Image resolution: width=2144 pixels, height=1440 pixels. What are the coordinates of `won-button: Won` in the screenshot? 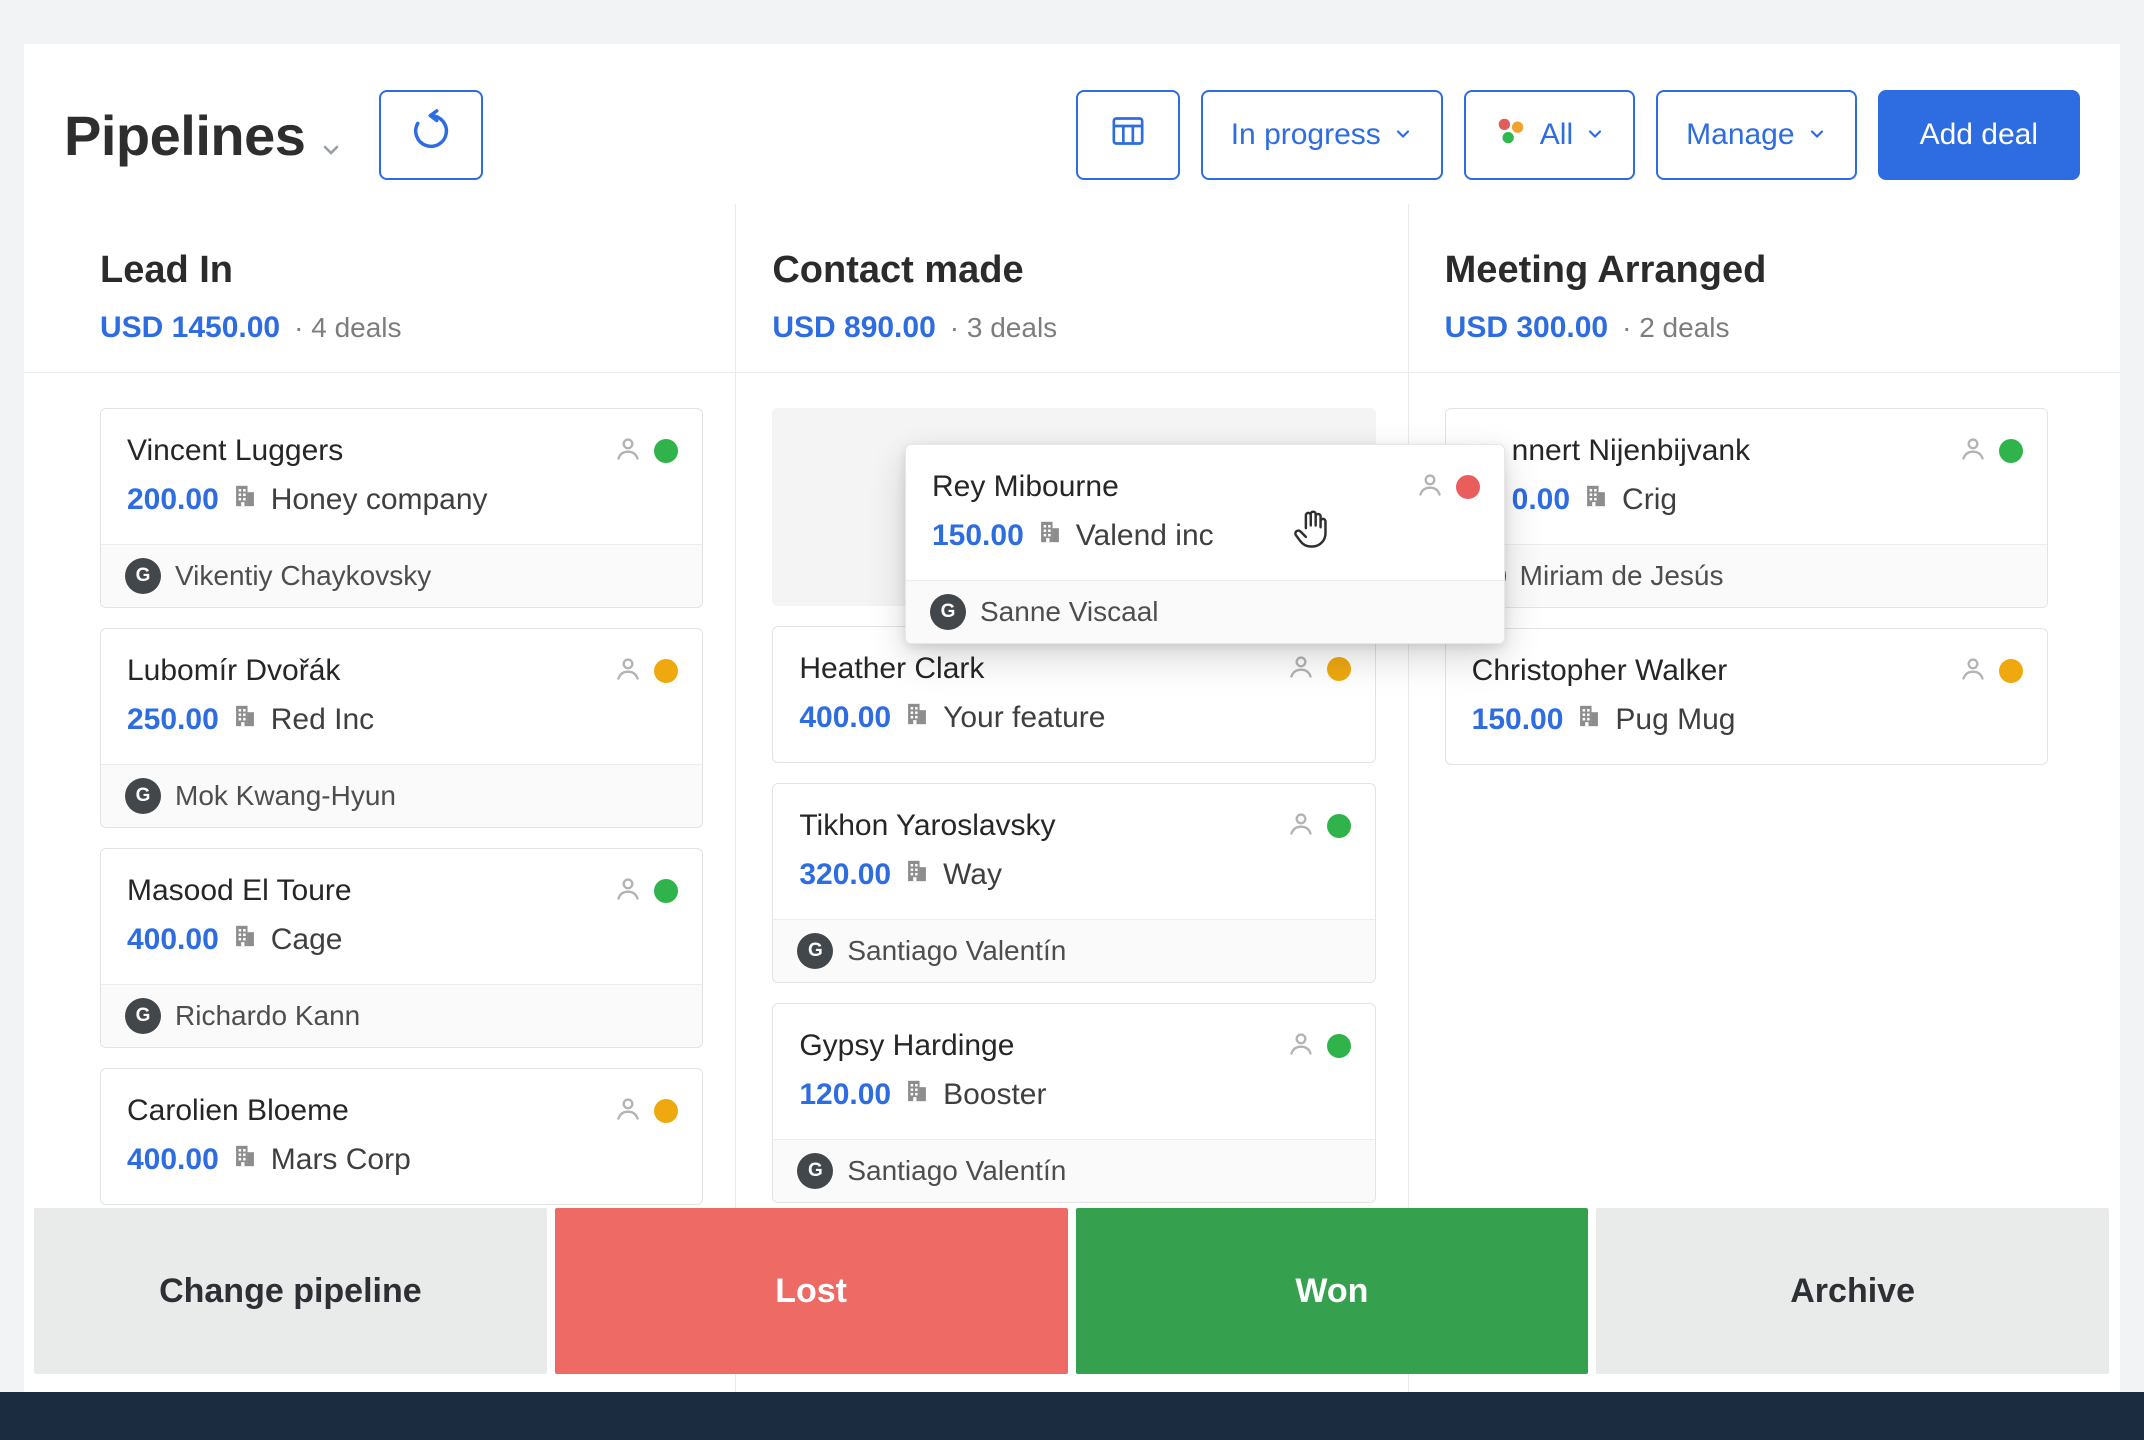 It's located at (1332, 1291).